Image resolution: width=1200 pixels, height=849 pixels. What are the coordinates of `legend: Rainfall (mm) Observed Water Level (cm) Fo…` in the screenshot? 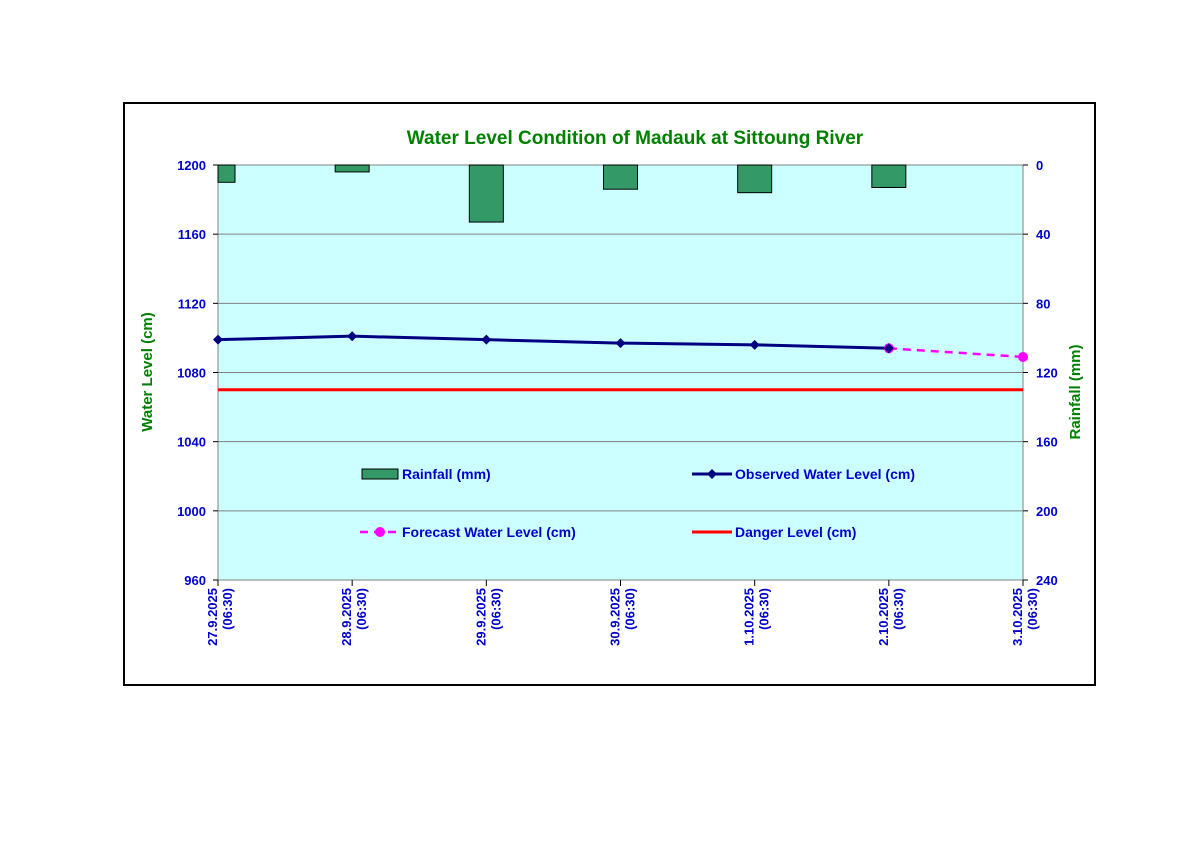 It's located at (637, 503).